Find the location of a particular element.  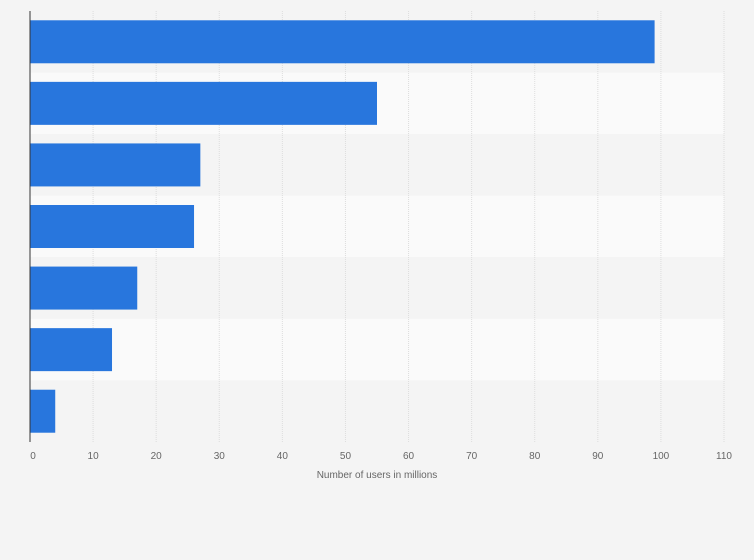

x-tick-label: 100 is located at coordinates (661, 456).